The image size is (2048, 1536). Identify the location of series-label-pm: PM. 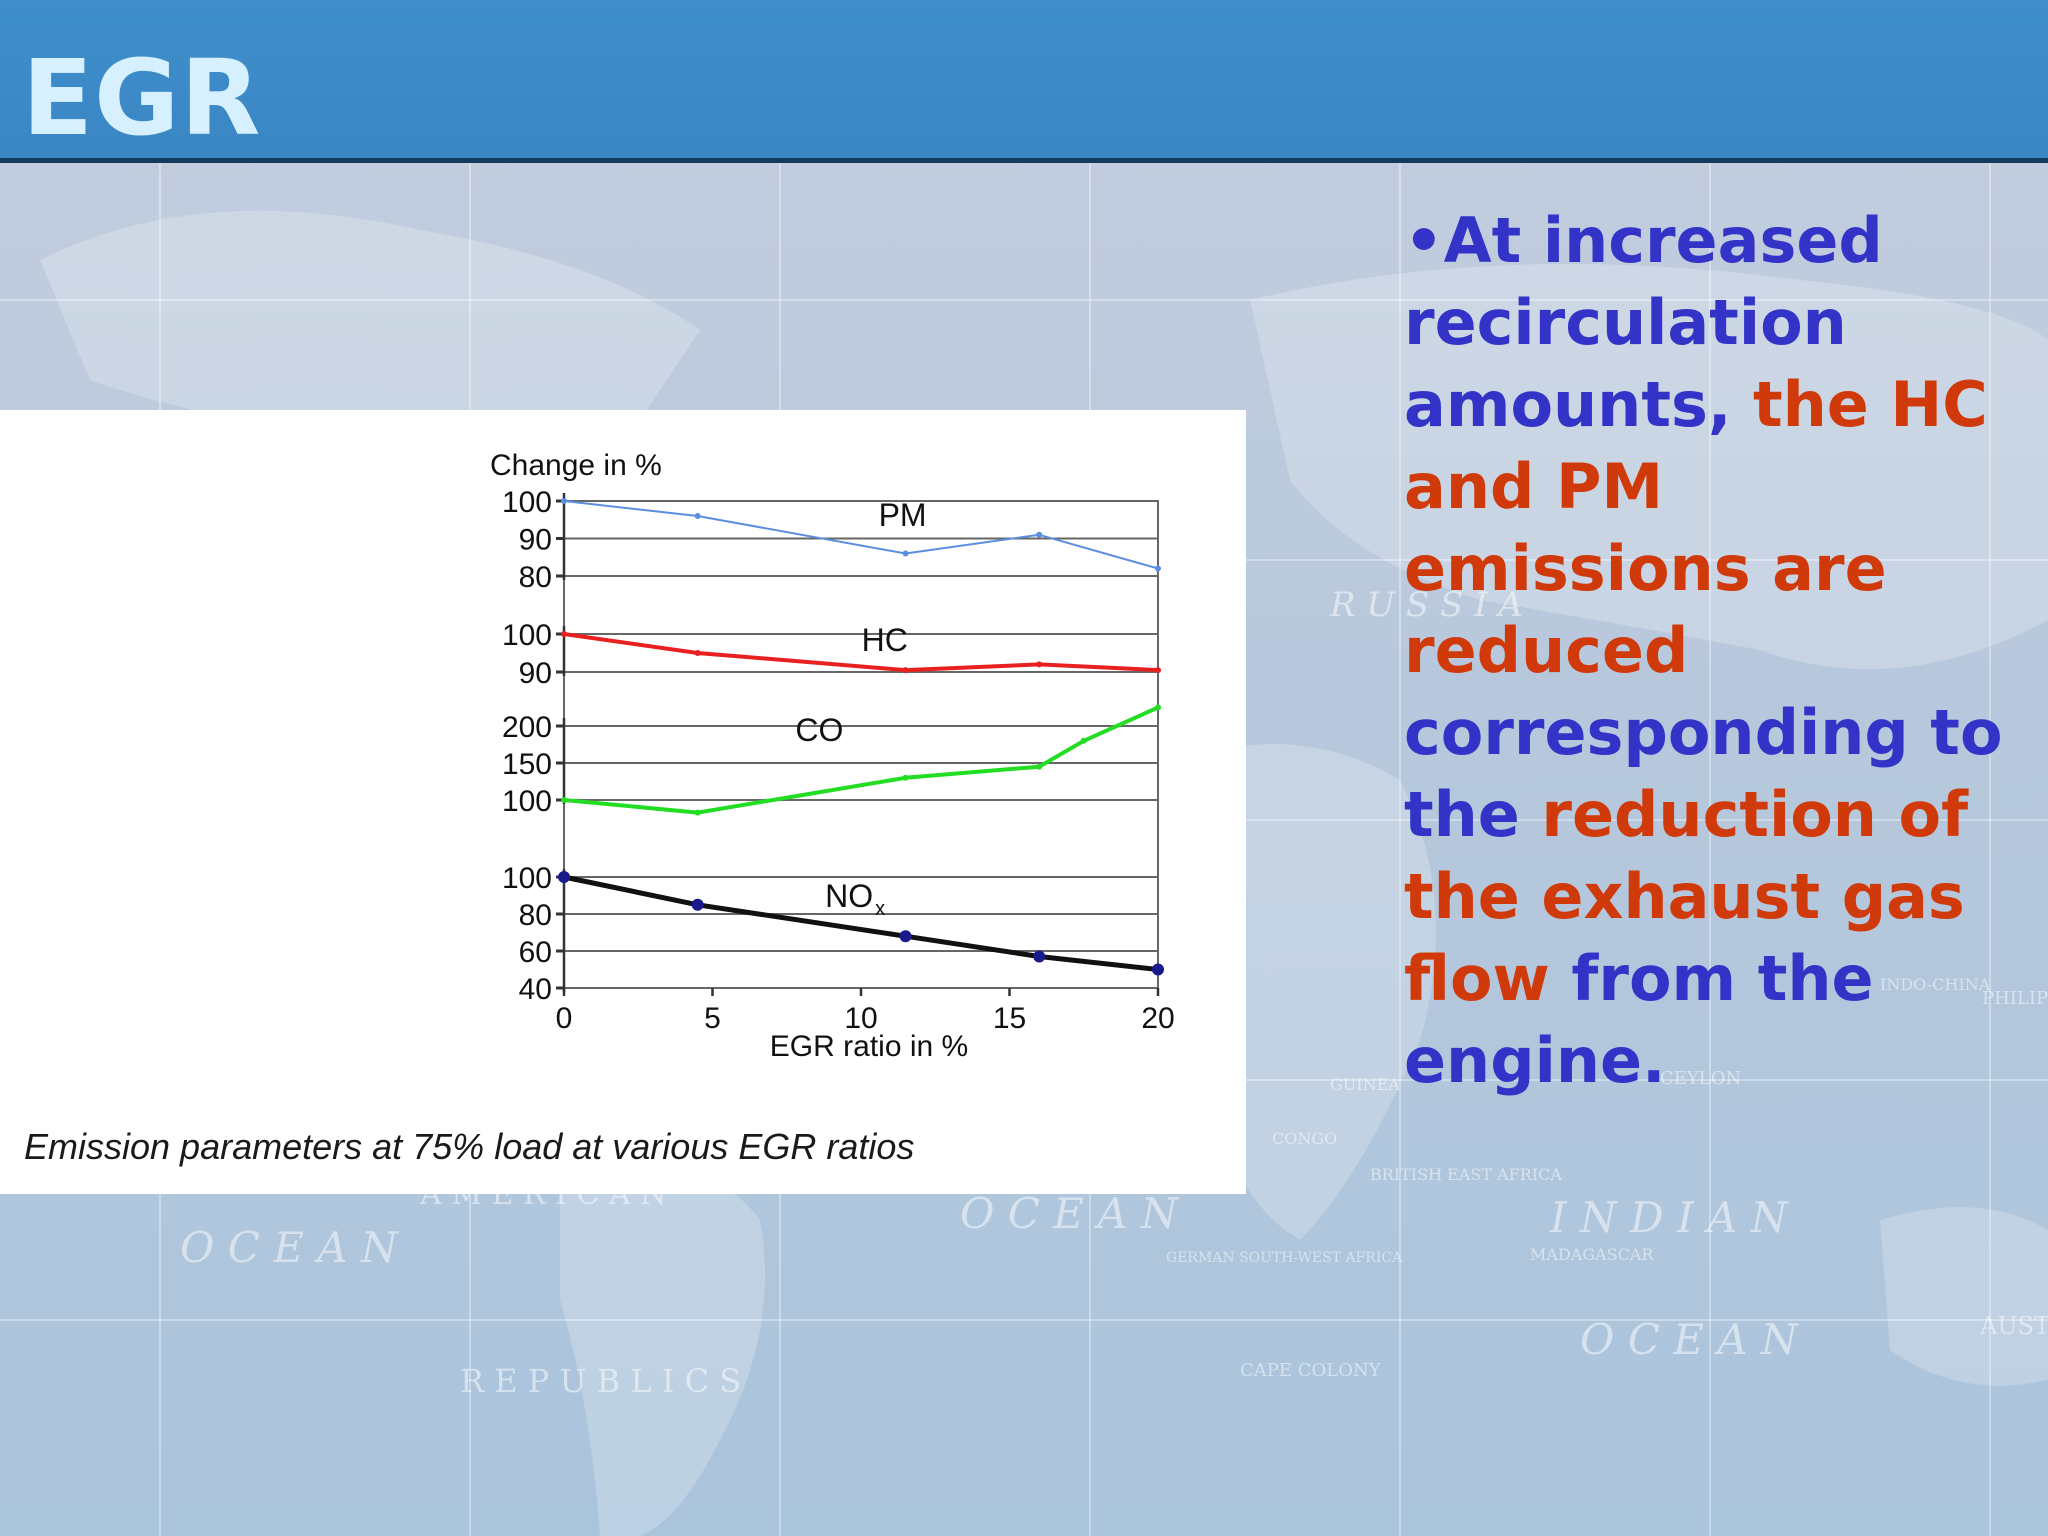
(903, 515).